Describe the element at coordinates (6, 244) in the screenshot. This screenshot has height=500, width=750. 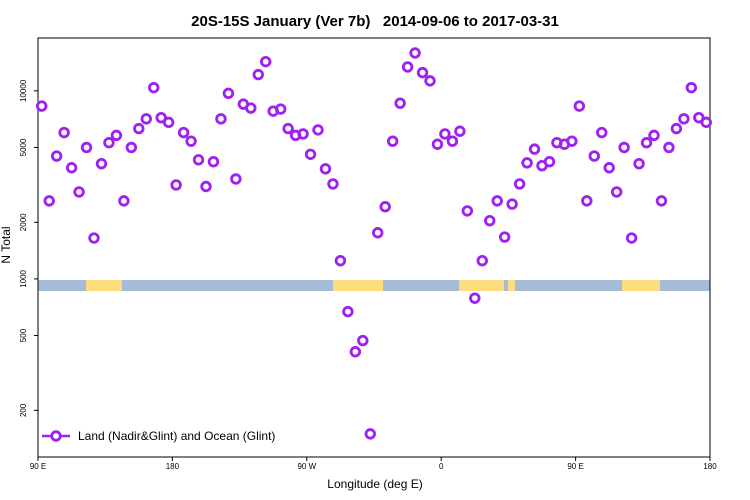
I see `y-axis-label: N Total` at that location.